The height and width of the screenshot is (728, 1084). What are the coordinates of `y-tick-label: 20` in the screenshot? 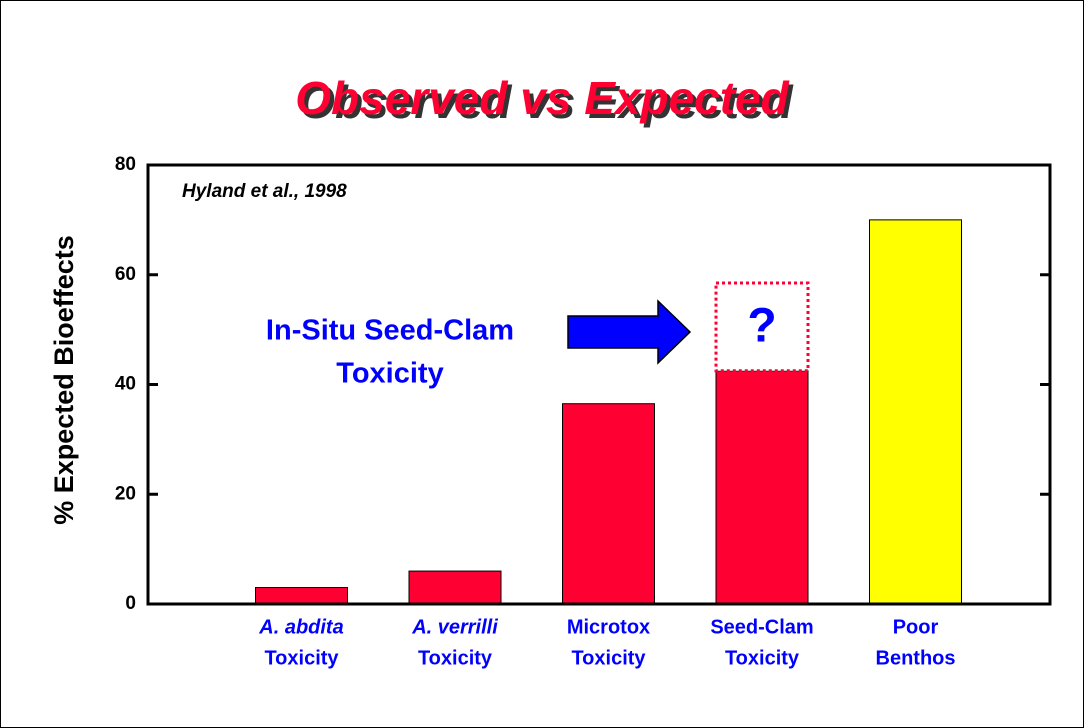 It's located at (125, 493).